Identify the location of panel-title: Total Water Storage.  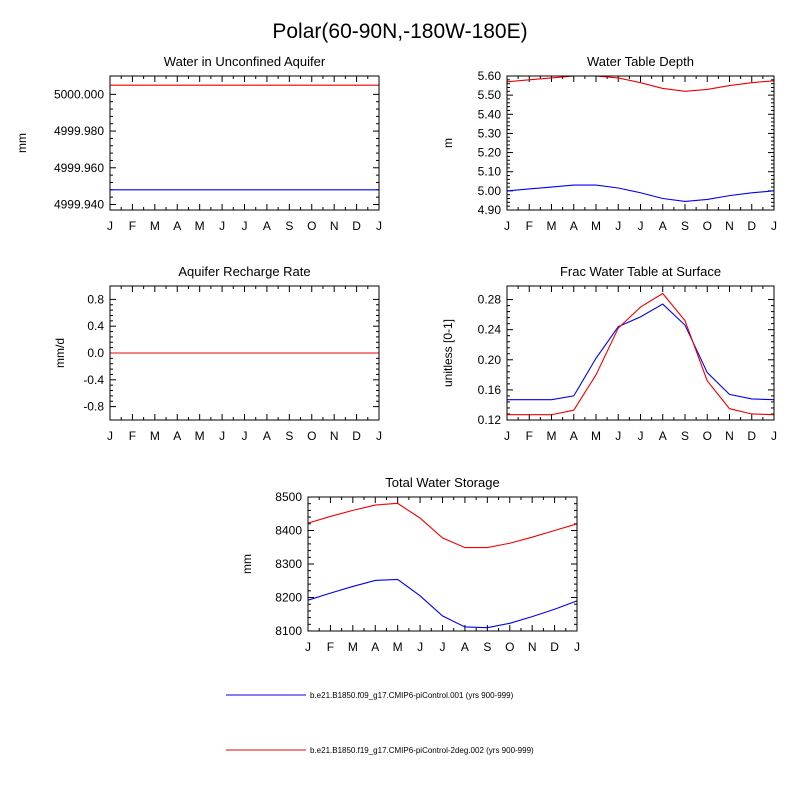
(442, 482).